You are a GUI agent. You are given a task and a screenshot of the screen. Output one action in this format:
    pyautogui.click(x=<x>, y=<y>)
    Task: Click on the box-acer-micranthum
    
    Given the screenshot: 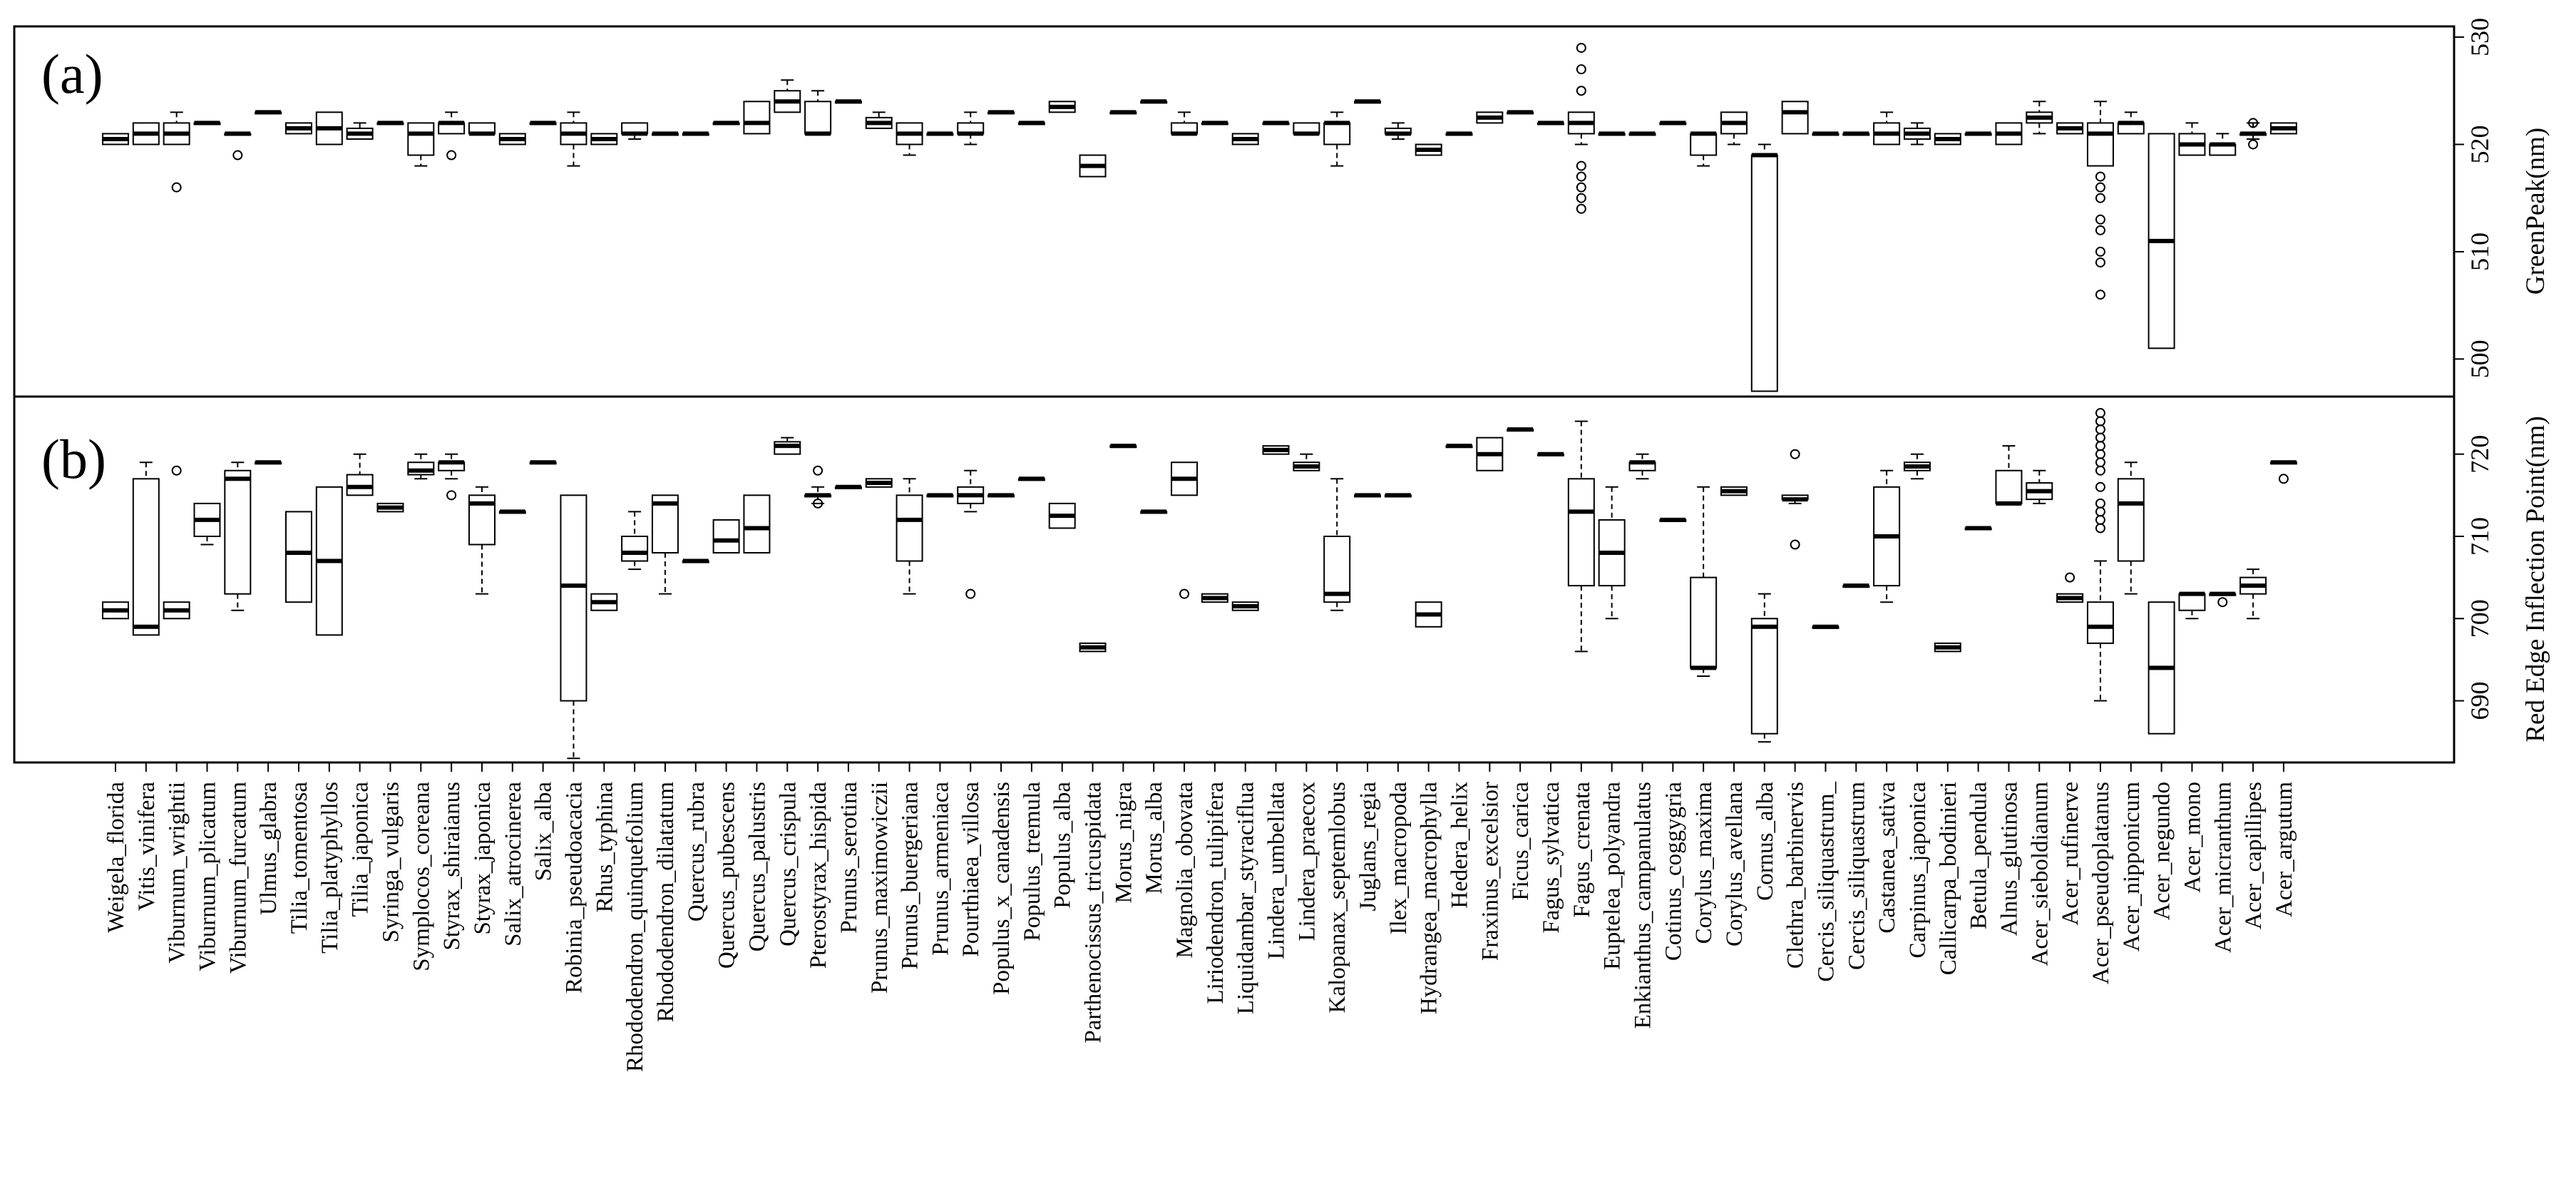 What is the action you would take?
    pyautogui.click(x=2223, y=599)
    